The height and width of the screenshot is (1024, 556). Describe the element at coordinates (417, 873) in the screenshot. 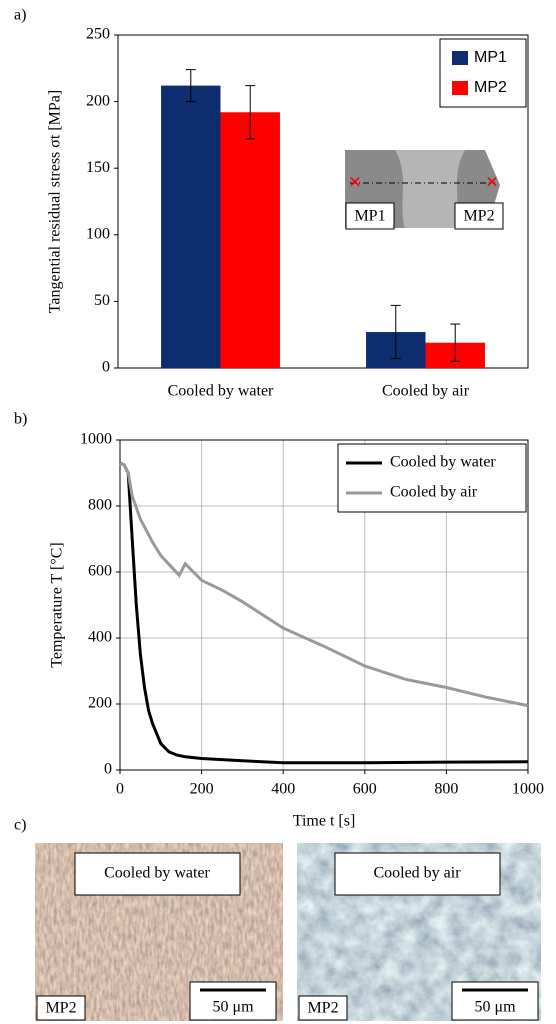

I see `micrograph-title: Cooled by air` at that location.